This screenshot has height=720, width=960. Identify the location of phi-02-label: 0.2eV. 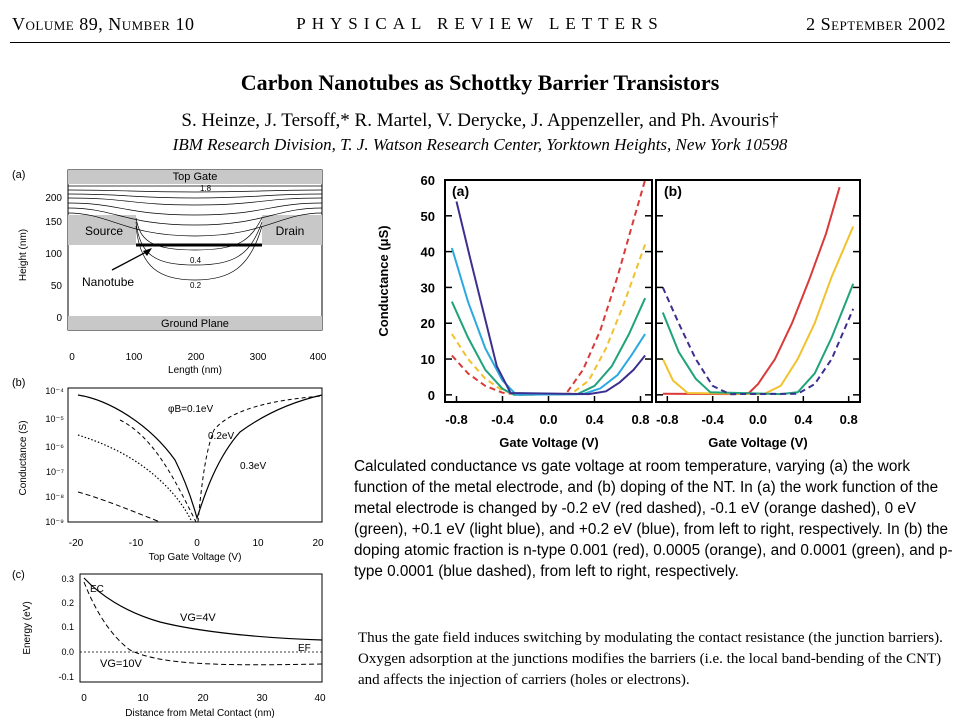
(221, 436).